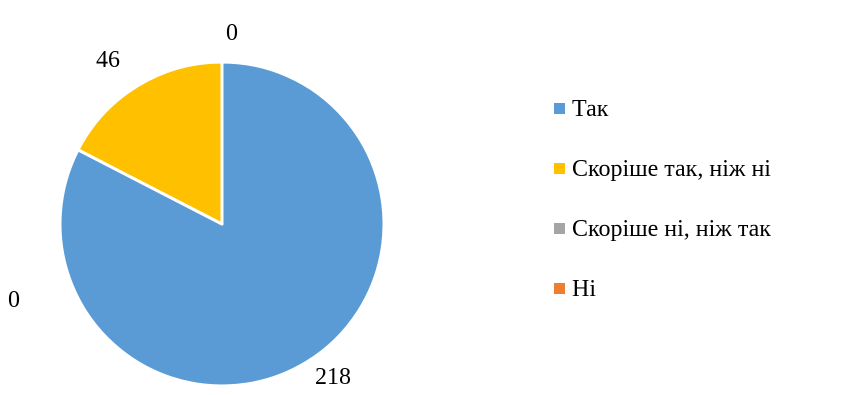 The width and height of the screenshot is (843, 395). I want to click on data-label-2: 46, so click(108, 60).